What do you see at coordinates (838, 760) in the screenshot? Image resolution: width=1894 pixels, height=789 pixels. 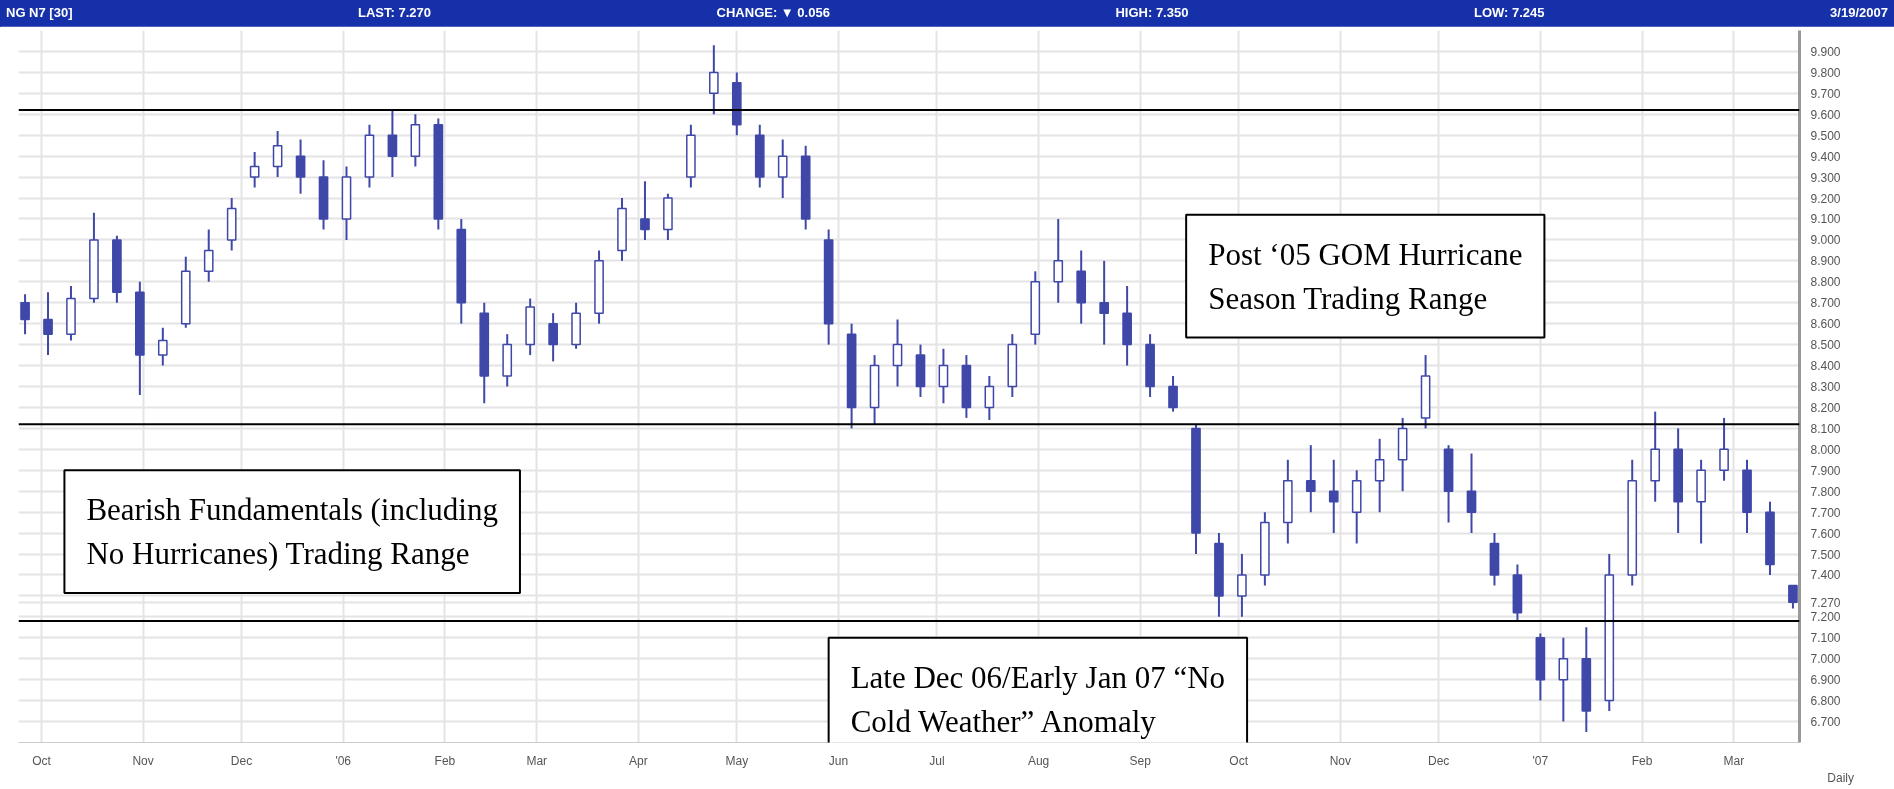 I see `x-tick-label: Jun` at bounding box center [838, 760].